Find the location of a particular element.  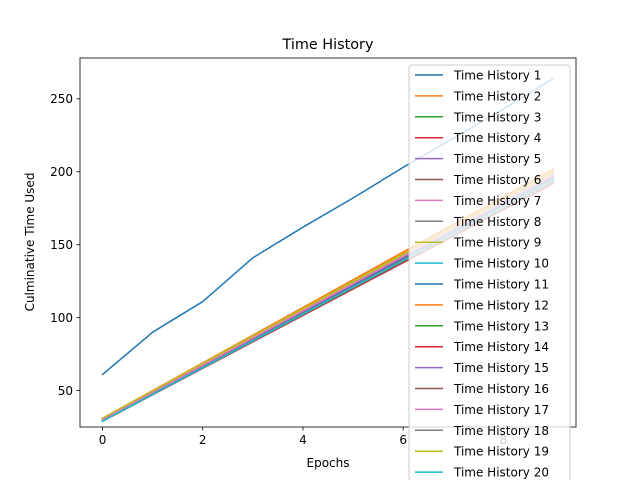

legend-label-5: Time History 5 is located at coordinates (497, 159).